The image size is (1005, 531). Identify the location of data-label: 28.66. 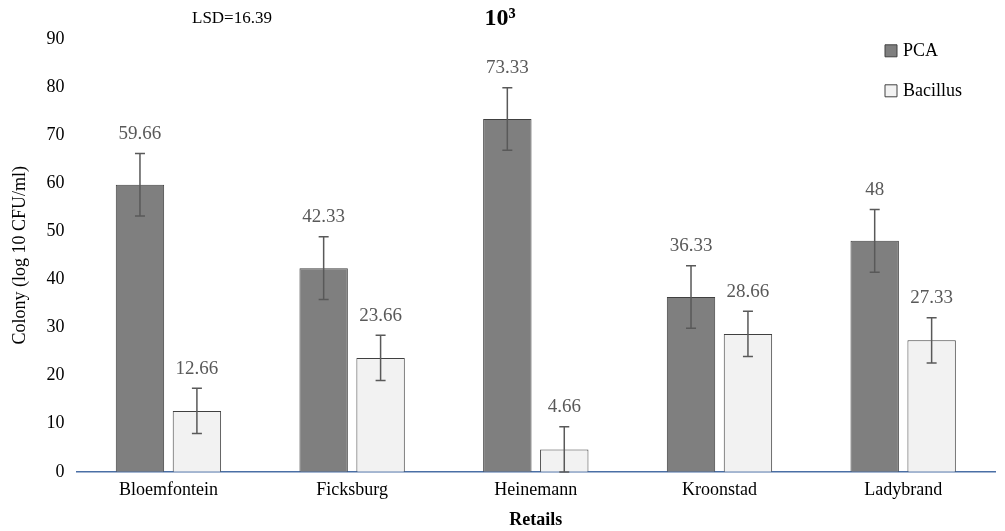
(748, 290).